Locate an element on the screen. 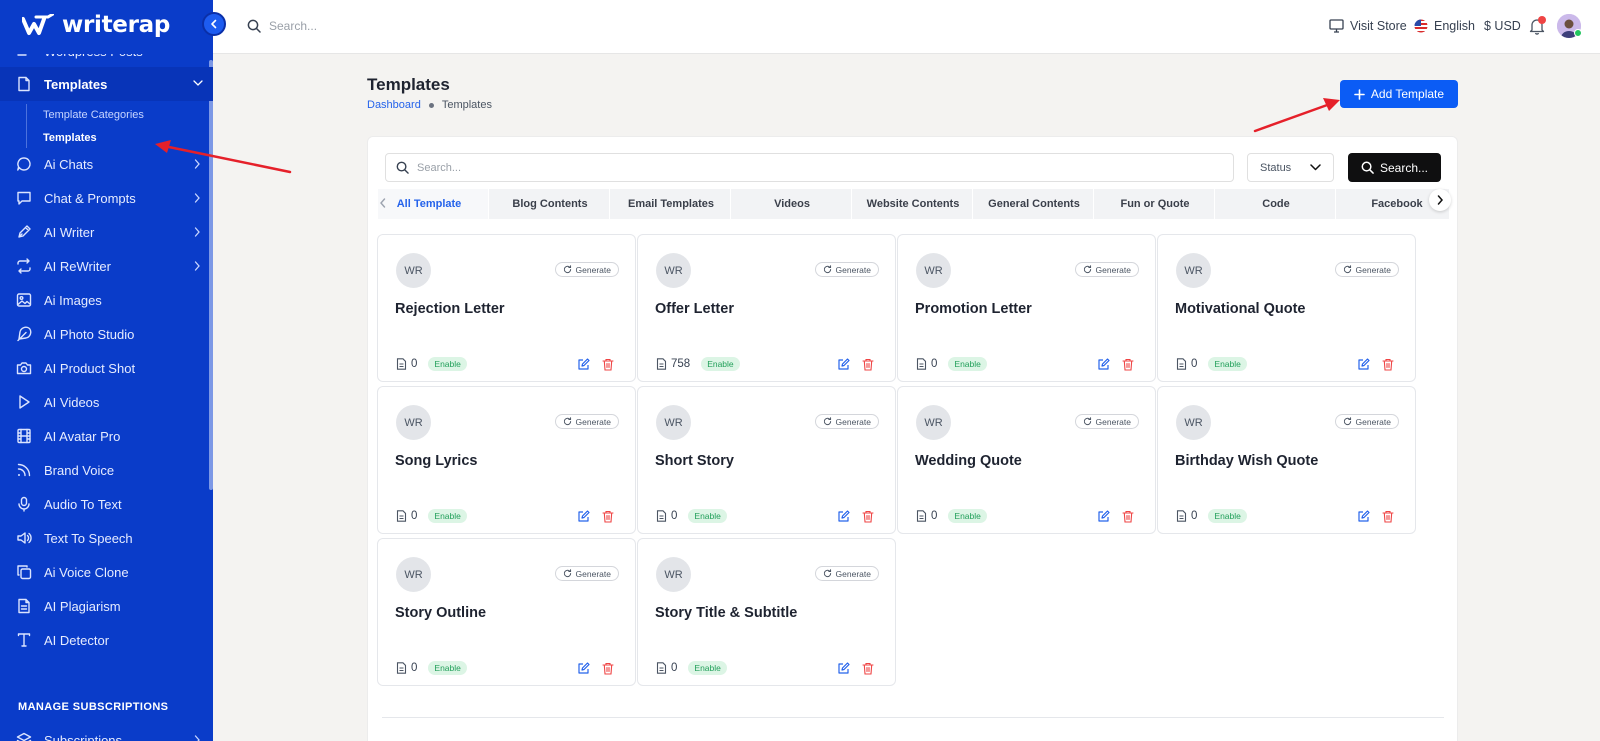  sidebar-item-ai-photo-studio: AI Photo Studio is located at coordinates (106, 334).